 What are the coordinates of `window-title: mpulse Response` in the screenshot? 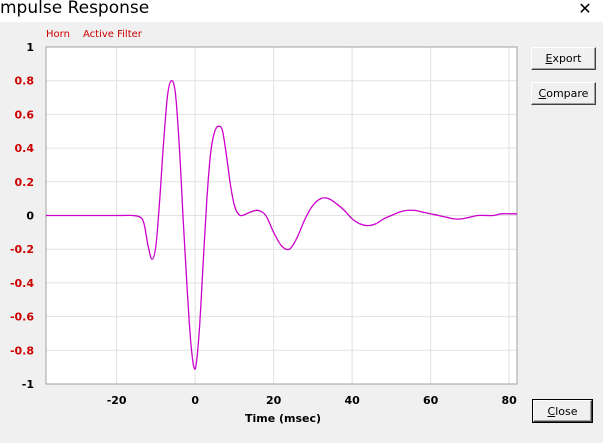 It's located at (75, 9).